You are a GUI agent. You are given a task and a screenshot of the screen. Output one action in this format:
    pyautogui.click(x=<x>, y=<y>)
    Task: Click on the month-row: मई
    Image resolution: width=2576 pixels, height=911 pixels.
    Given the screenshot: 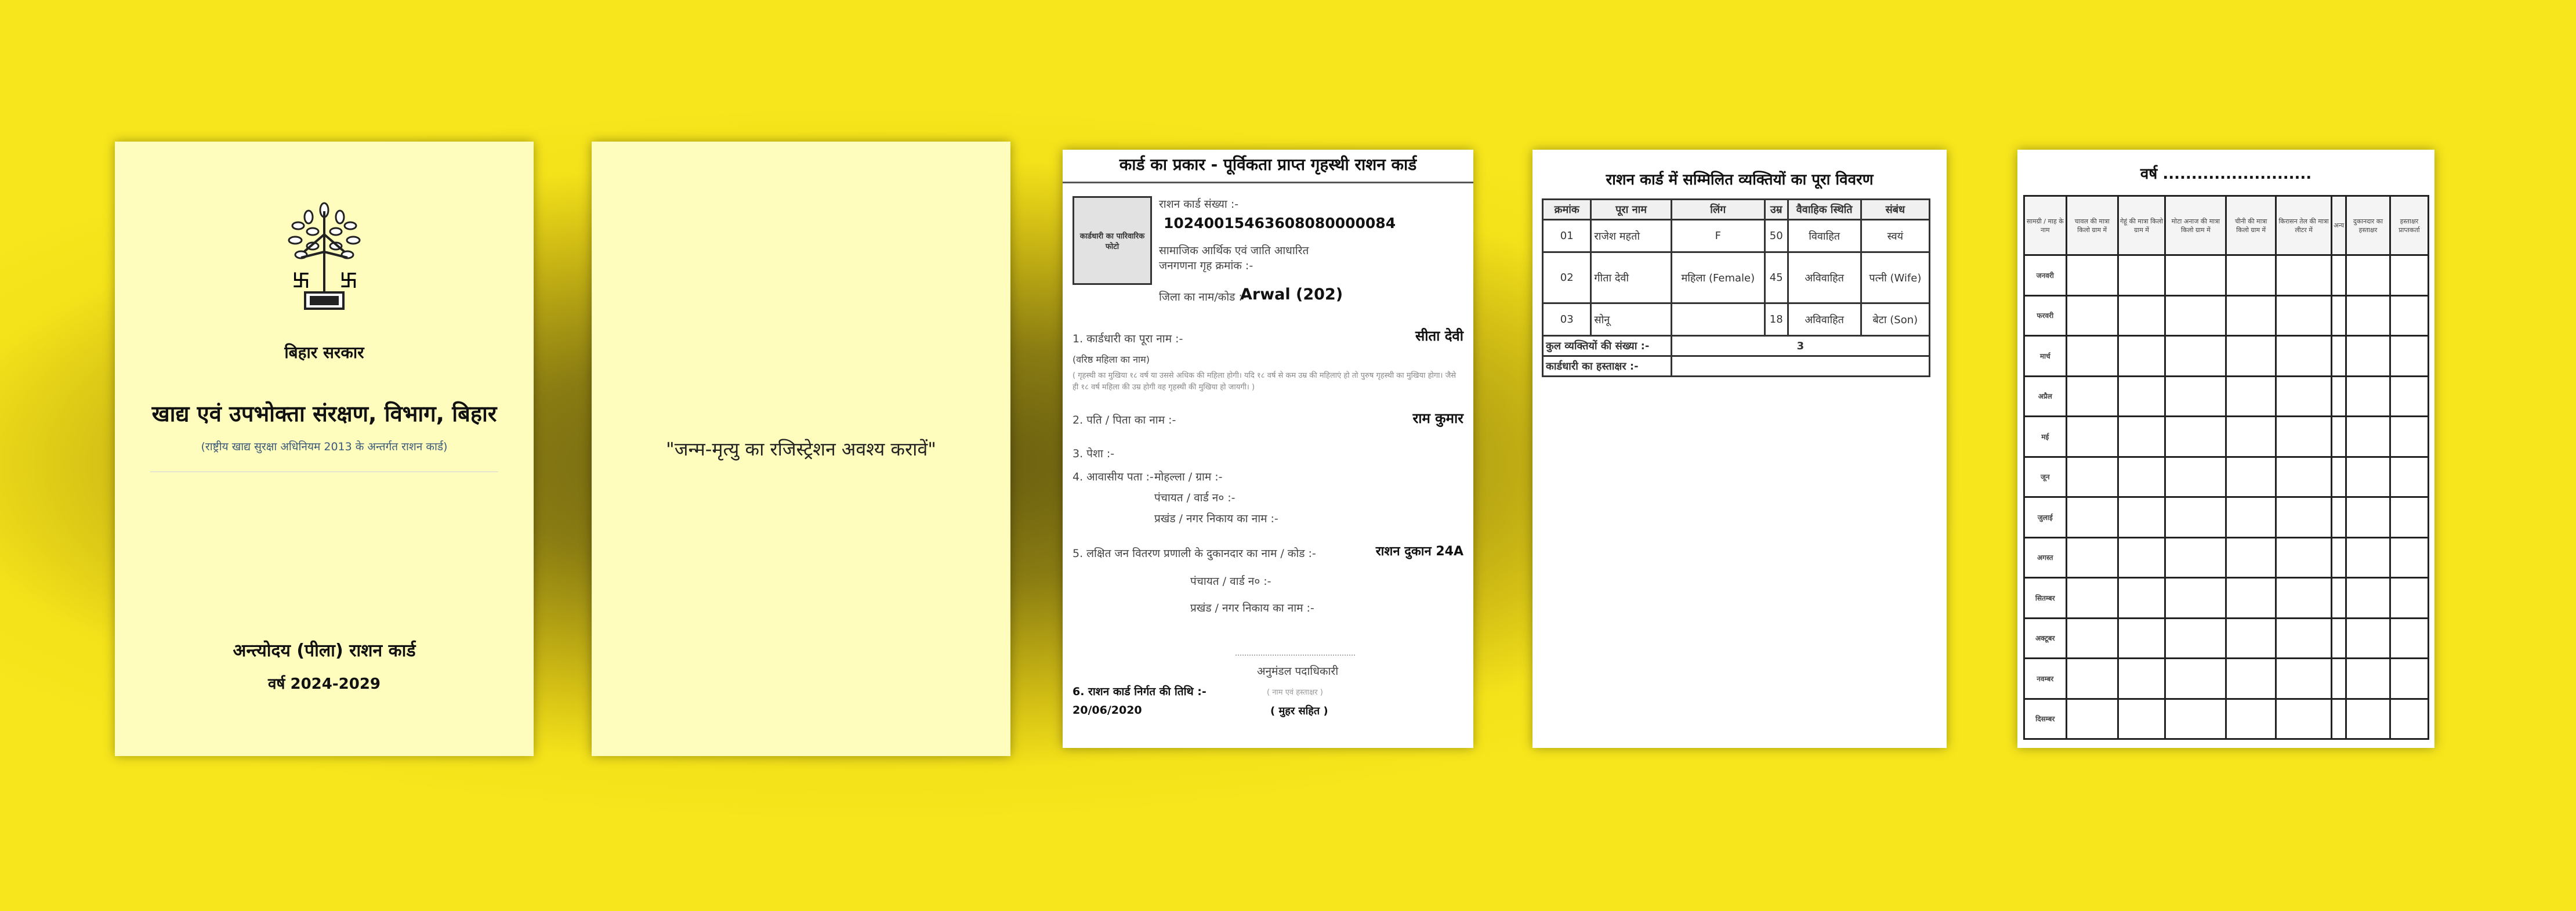 What is the action you would take?
    pyautogui.click(x=2227, y=436)
    